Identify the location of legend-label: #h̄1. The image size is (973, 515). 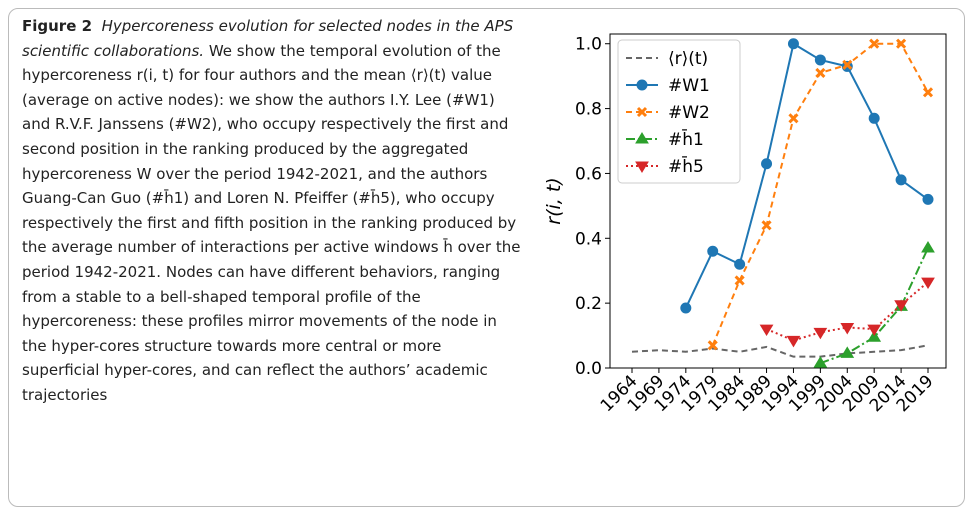
(686, 139).